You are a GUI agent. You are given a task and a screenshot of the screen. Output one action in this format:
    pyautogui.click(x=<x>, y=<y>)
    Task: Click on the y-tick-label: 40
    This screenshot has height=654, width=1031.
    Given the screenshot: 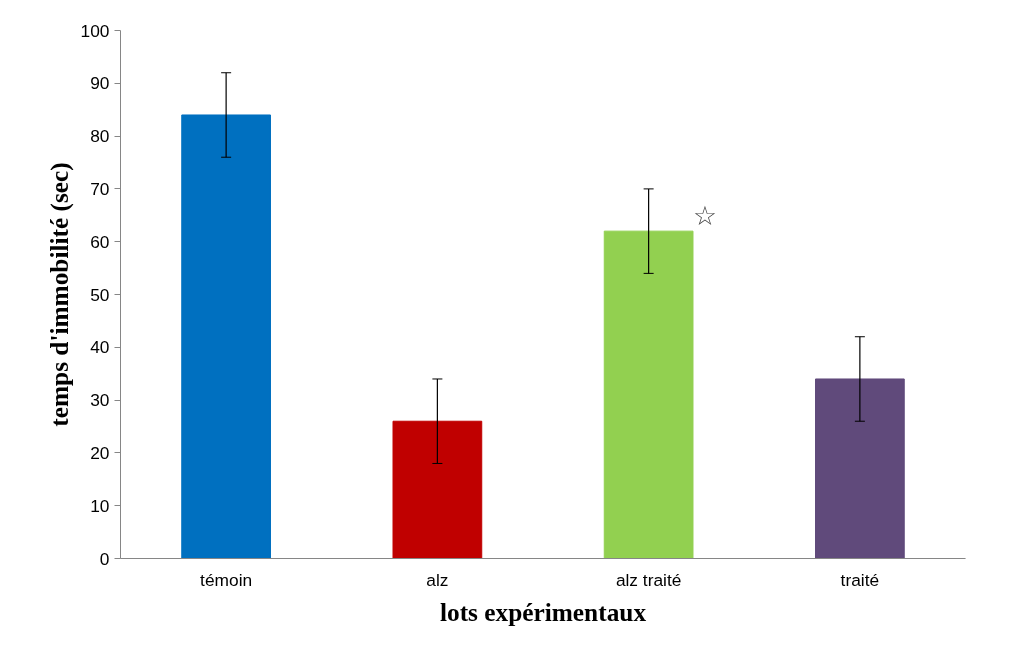 What is the action you would take?
    pyautogui.click(x=100, y=347)
    